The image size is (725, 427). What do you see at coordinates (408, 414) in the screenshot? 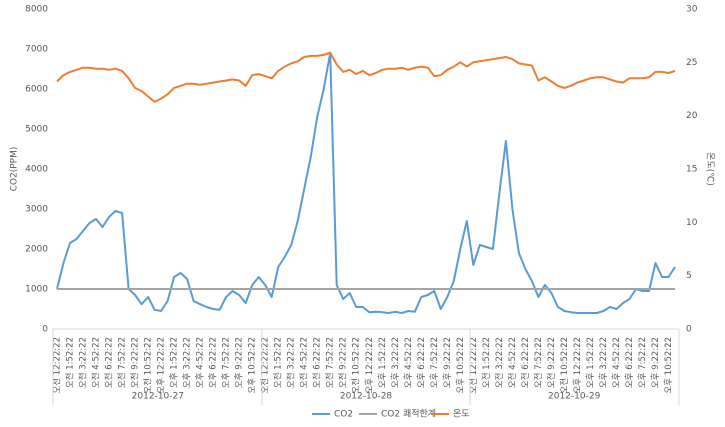
I see `legend-label: CO2 쾌적한계` at bounding box center [408, 414].